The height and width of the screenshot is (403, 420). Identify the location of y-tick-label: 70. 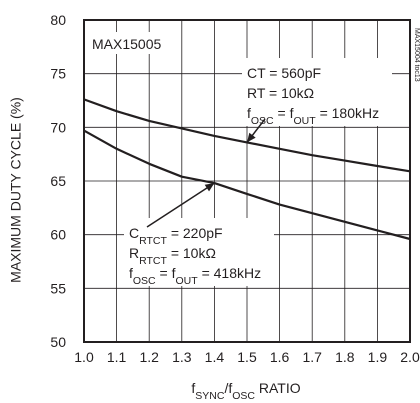
(58, 127).